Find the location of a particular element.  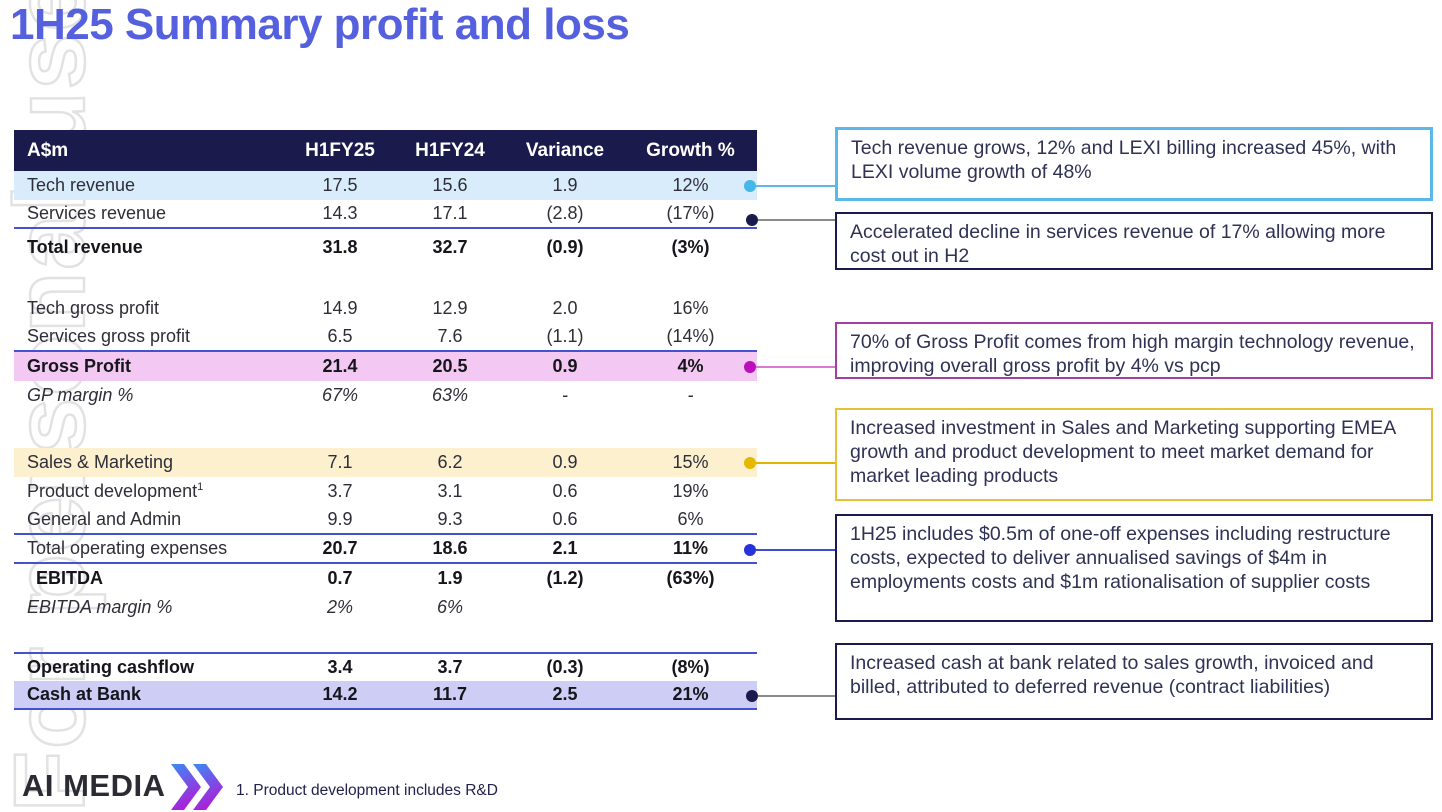

row-label: Services revenue is located at coordinates (97, 213).